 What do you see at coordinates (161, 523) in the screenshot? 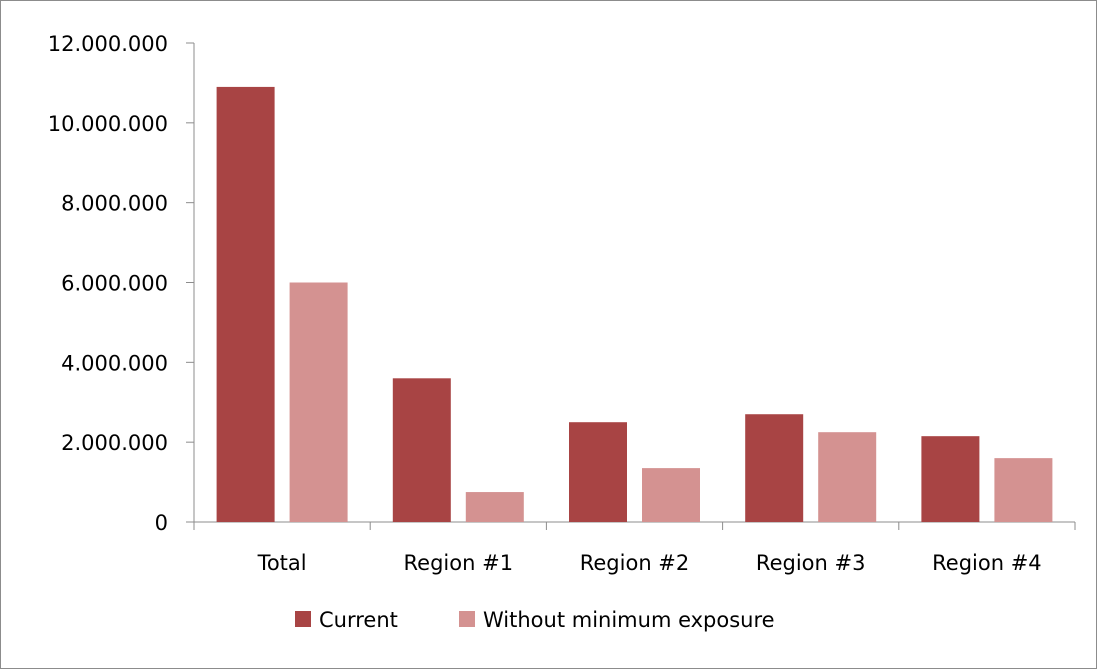
I see `y-tick-label: 0` at bounding box center [161, 523].